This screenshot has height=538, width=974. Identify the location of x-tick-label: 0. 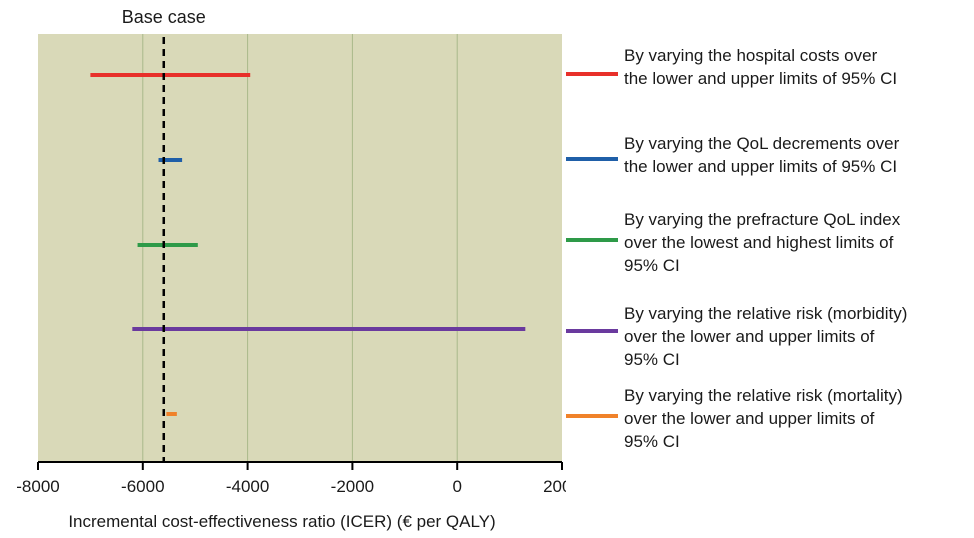
(456, 486).